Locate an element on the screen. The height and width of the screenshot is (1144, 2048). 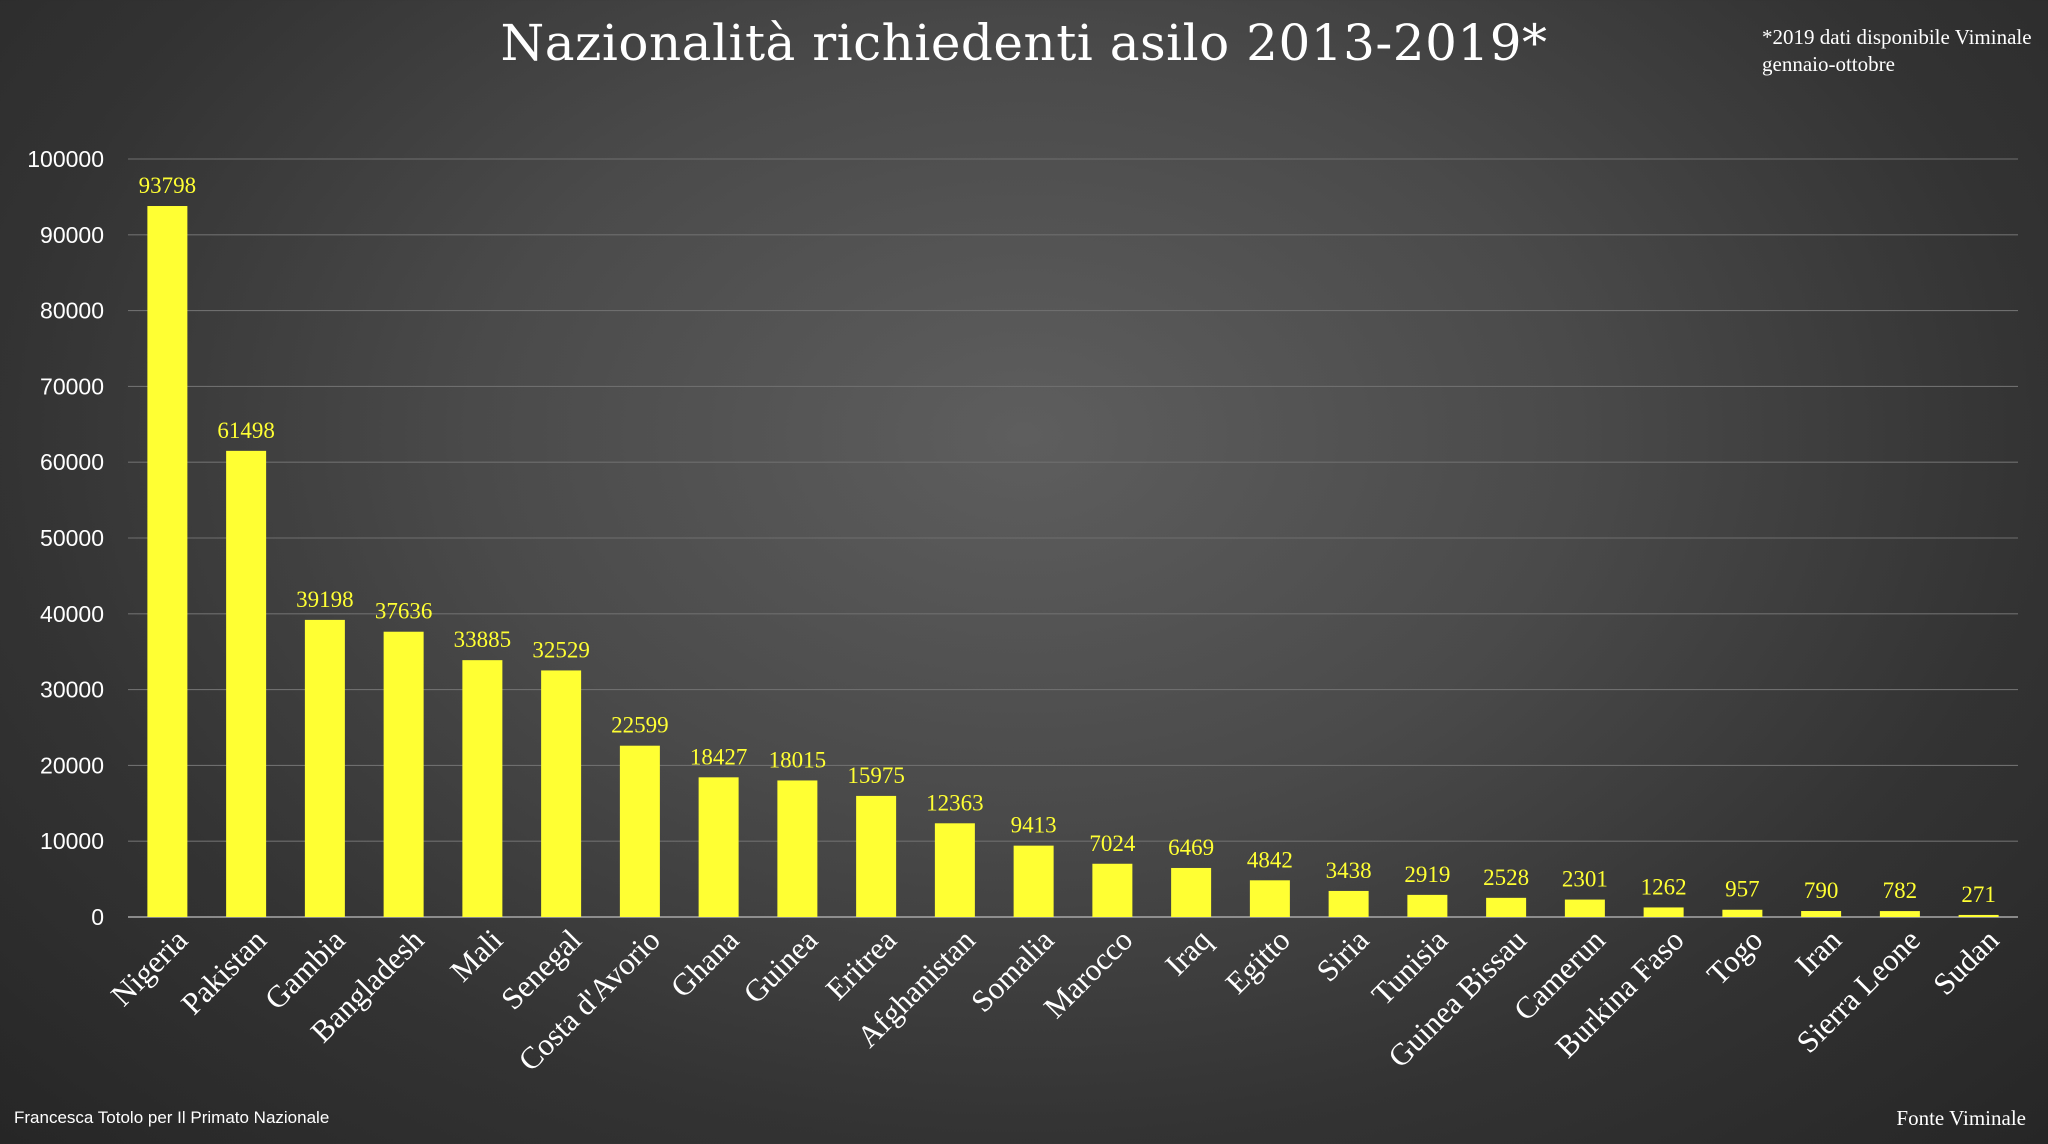
data-label: 2919 is located at coordinates (1427, 874).